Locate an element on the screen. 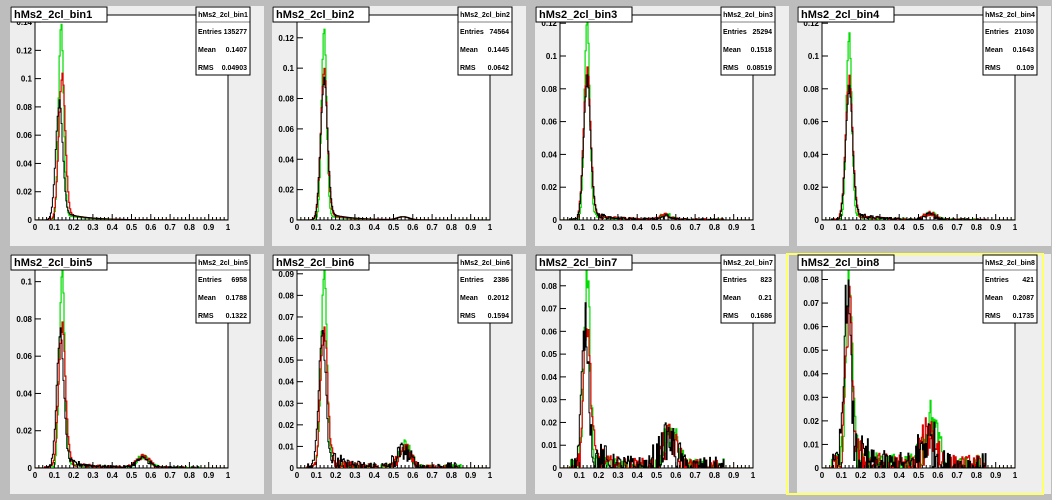 This screenshot has height=500, width=1052. chart-title: hMs2_2cl_bin3 is located at coordinates (584, 14).